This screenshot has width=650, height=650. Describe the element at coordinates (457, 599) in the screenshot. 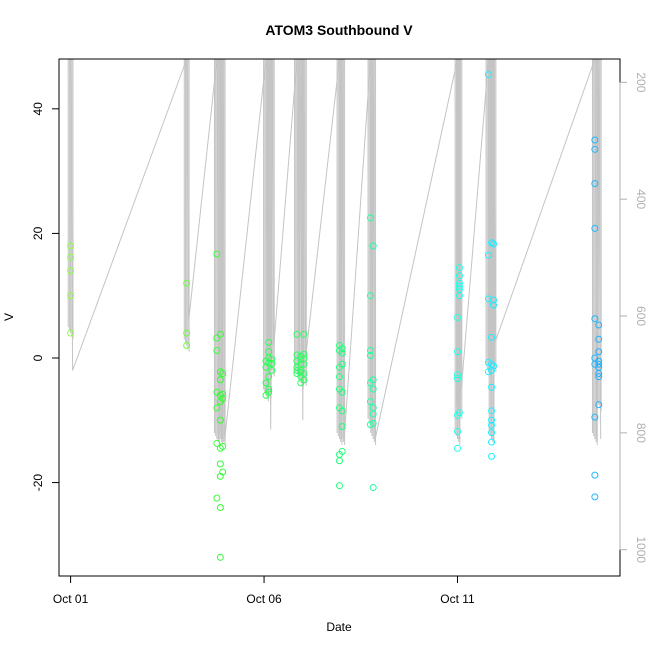

I see `x-tick-label: Oct 11` at that location.